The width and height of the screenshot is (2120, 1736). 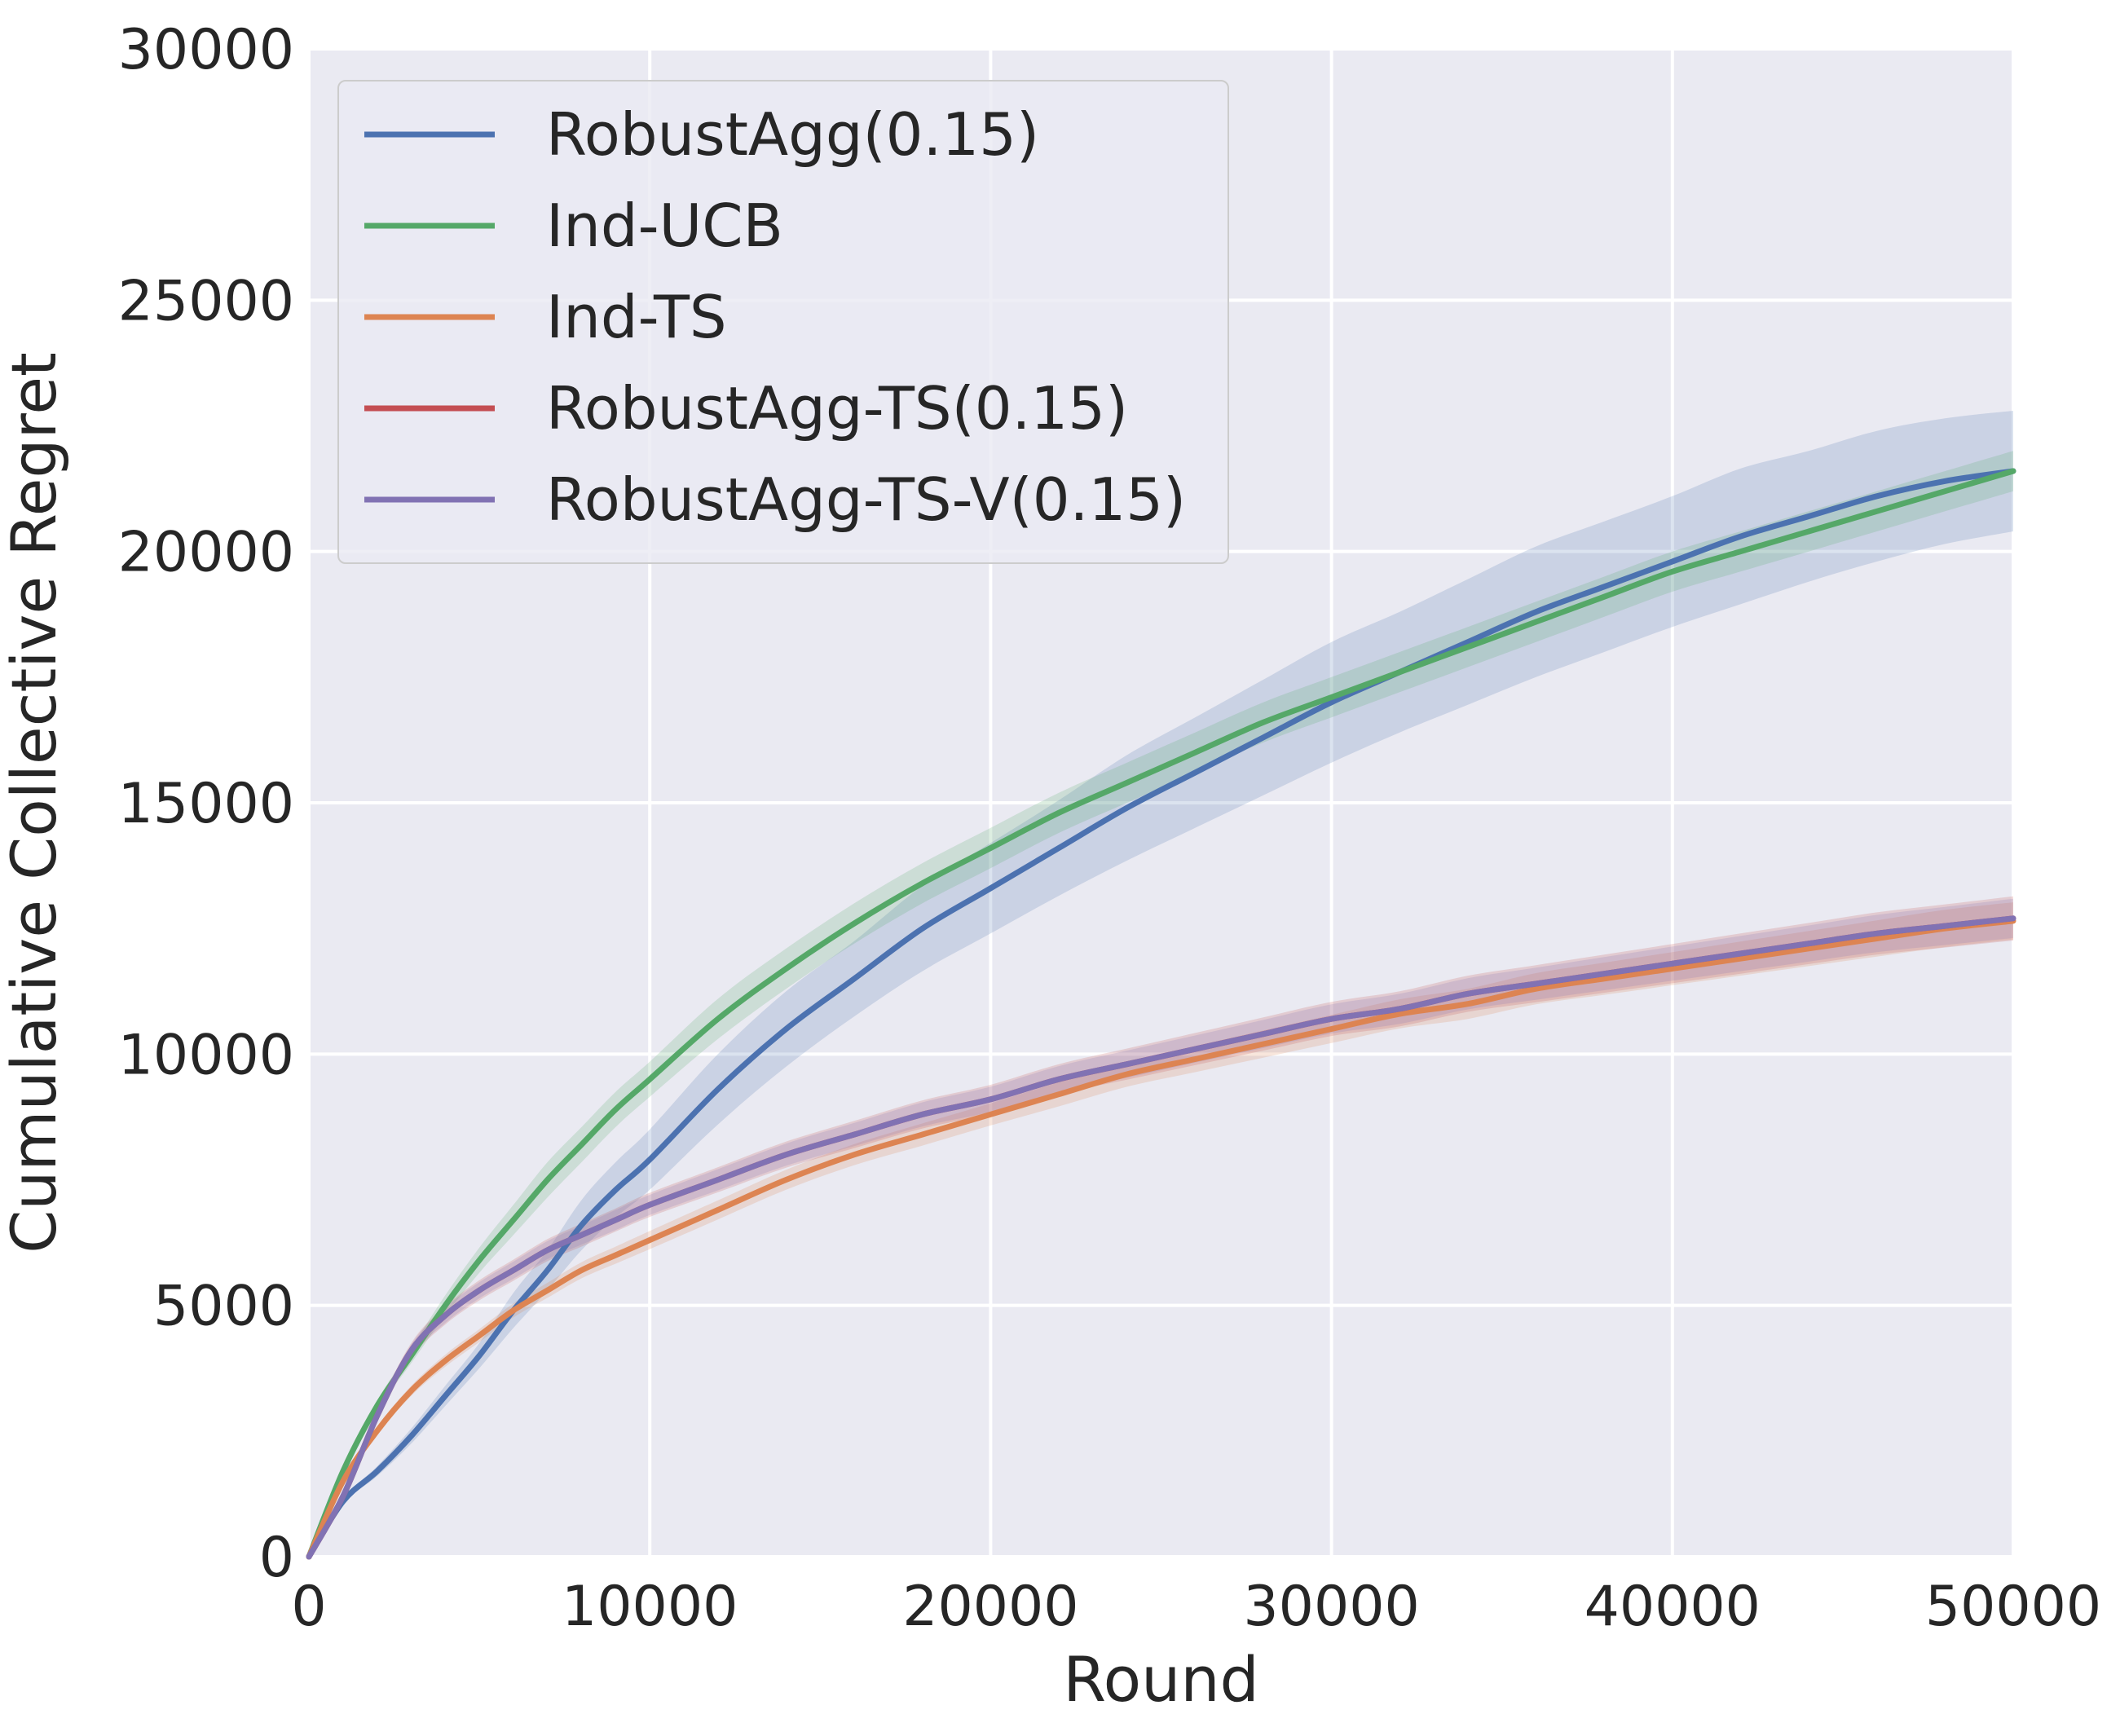 I want to click on legend-label-1: Ind-UCB, so click(x=664, y=226).